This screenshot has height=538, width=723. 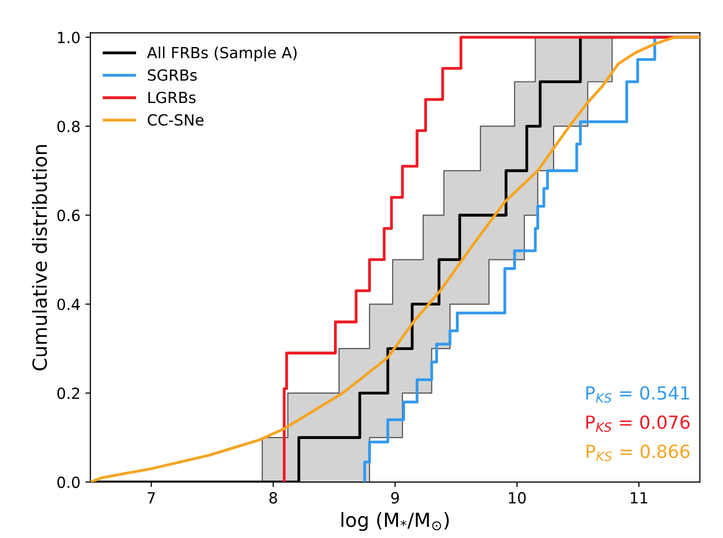 I want to click on y-tick-label: 0.4, so click(x=68, y=304).